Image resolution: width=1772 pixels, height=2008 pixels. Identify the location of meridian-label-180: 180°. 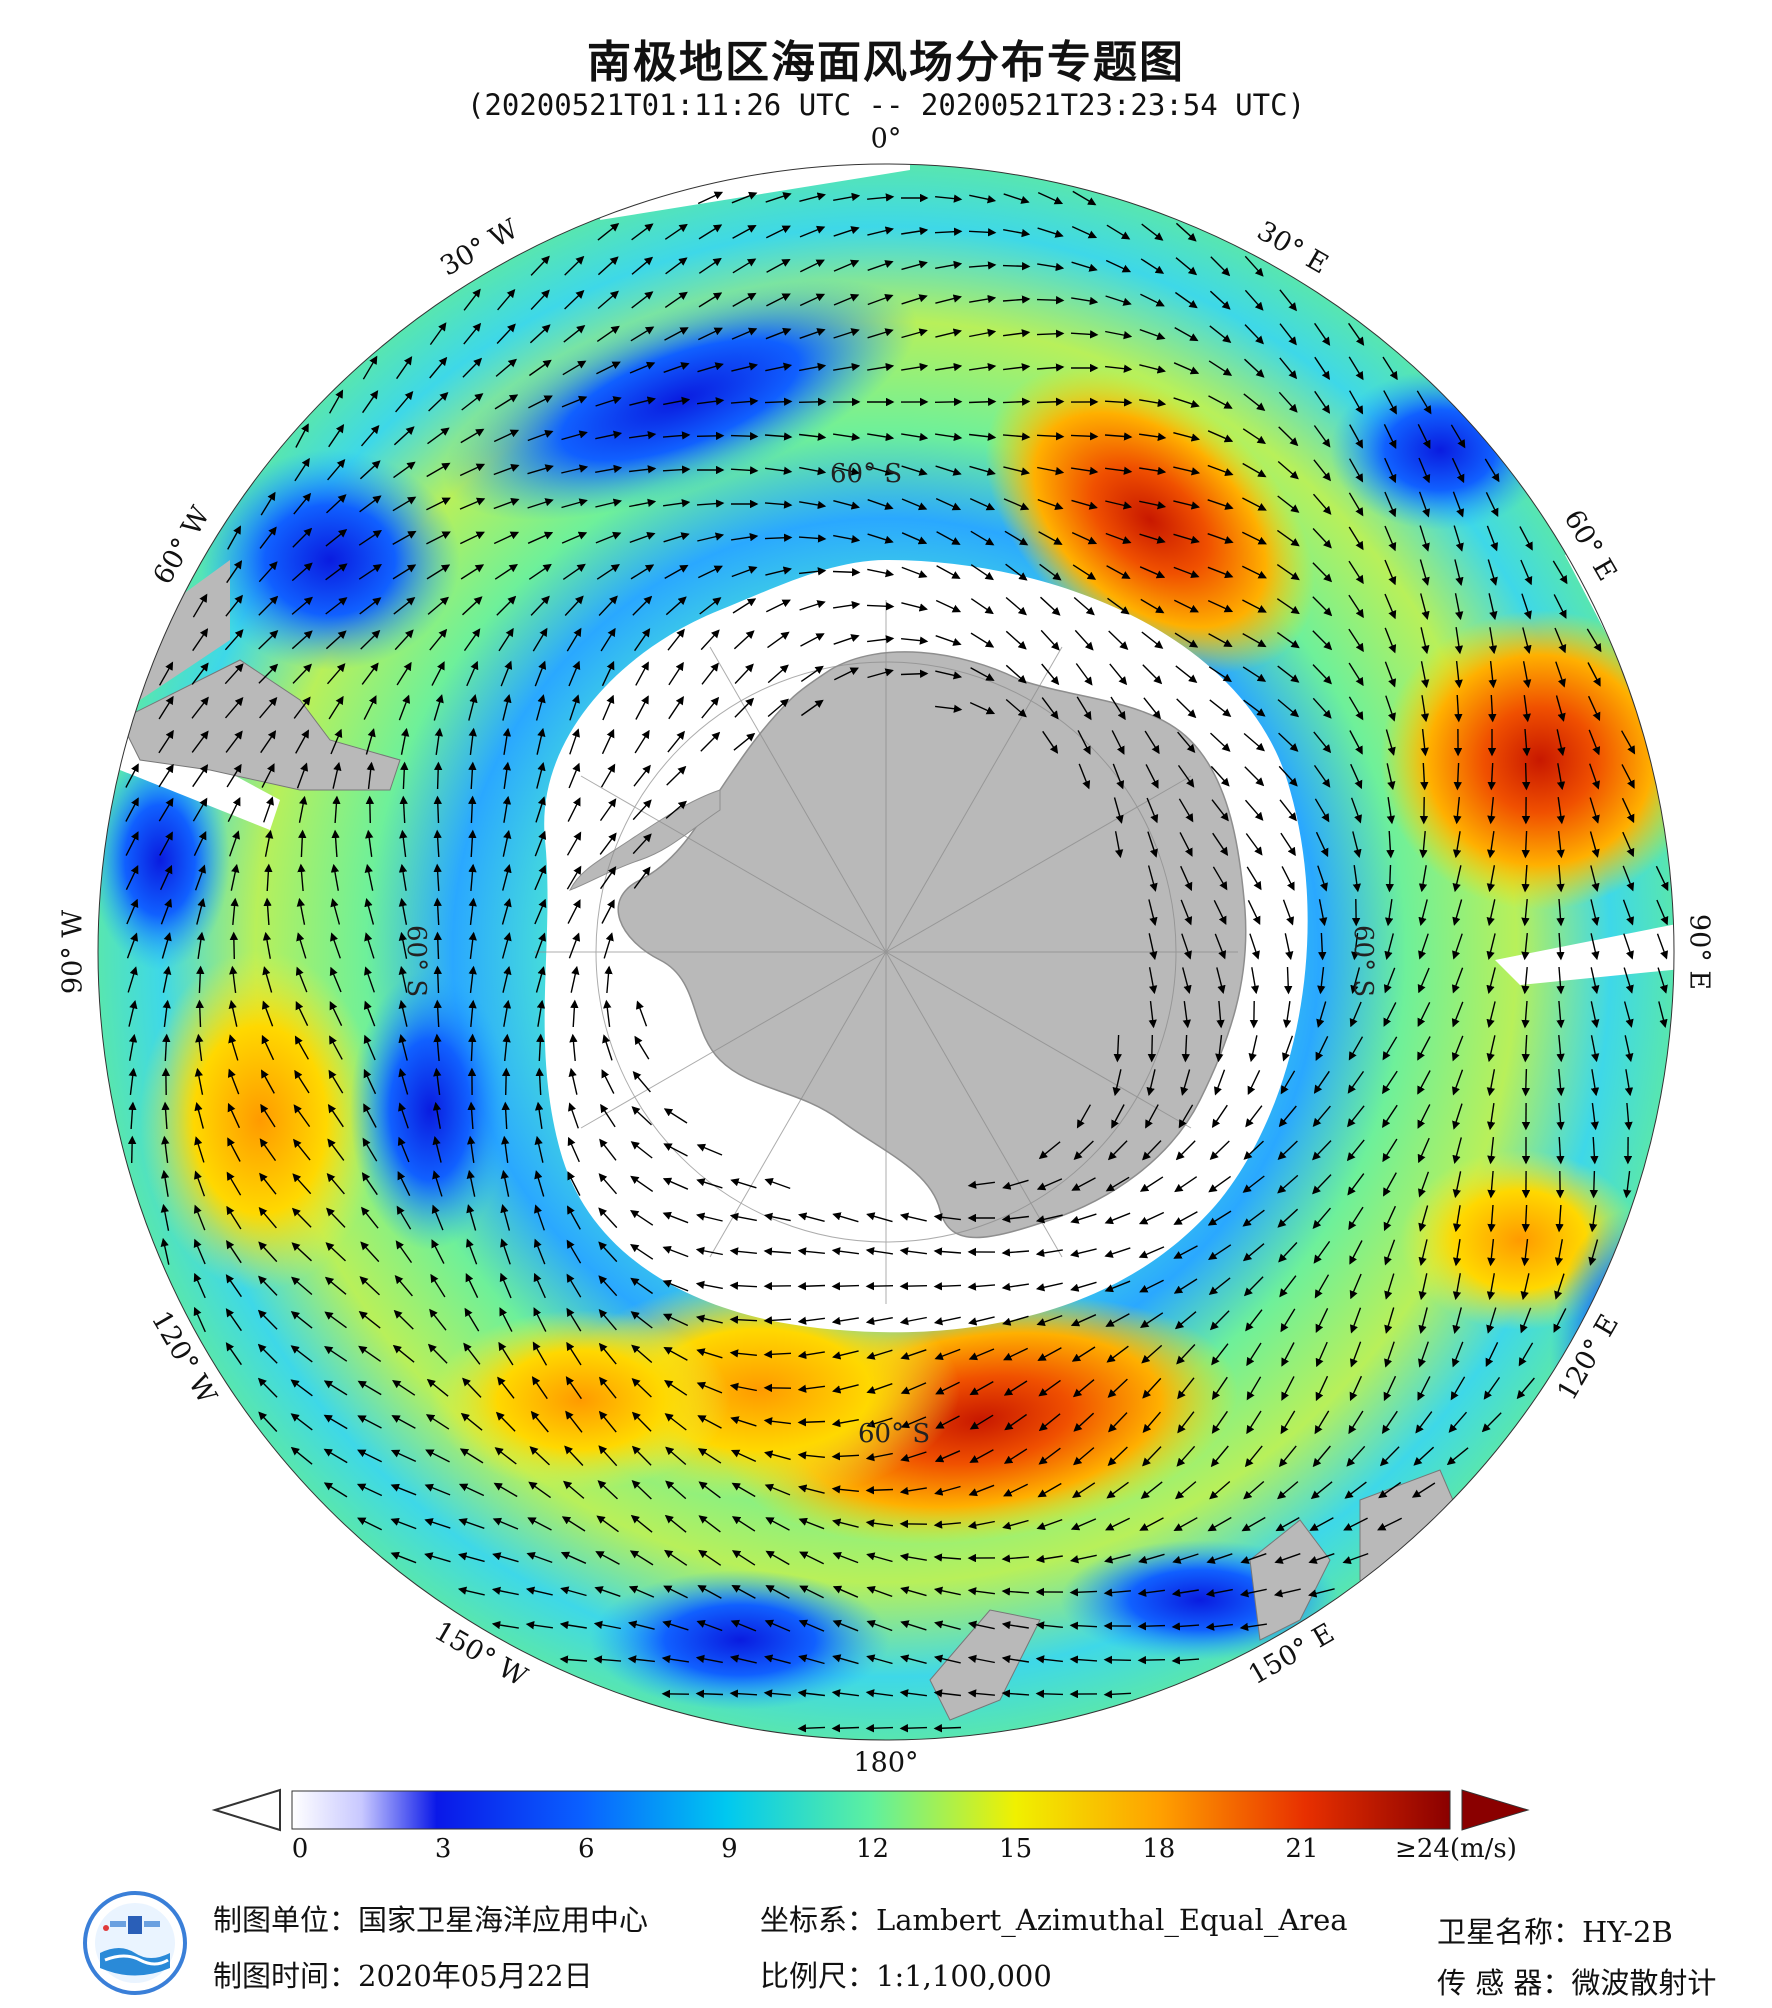
(885, 1763).